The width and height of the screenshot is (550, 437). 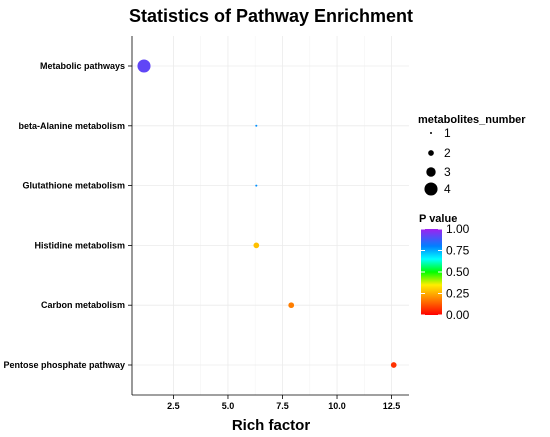 What do you see at coordinates (83, 305) in the screenshot?
I see `y-tick-label: Carbon metabolism` at bounding box center [83, 305].